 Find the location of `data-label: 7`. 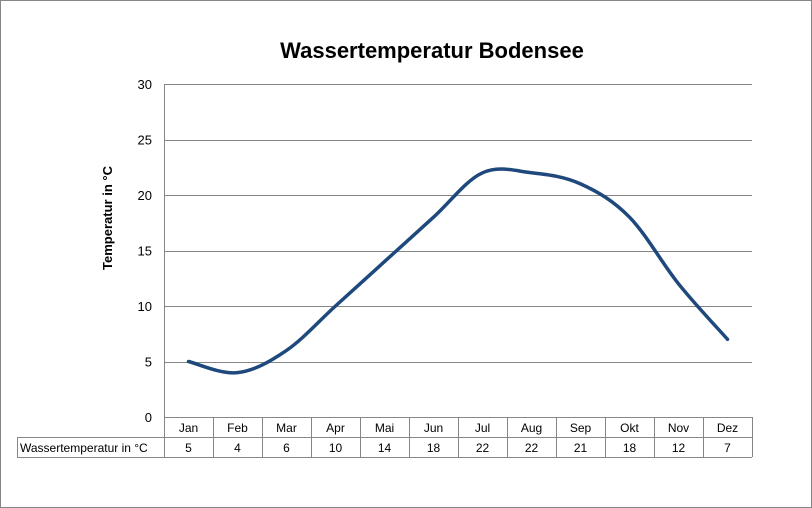

data-label: 7 is located at coordinates (727, 448).